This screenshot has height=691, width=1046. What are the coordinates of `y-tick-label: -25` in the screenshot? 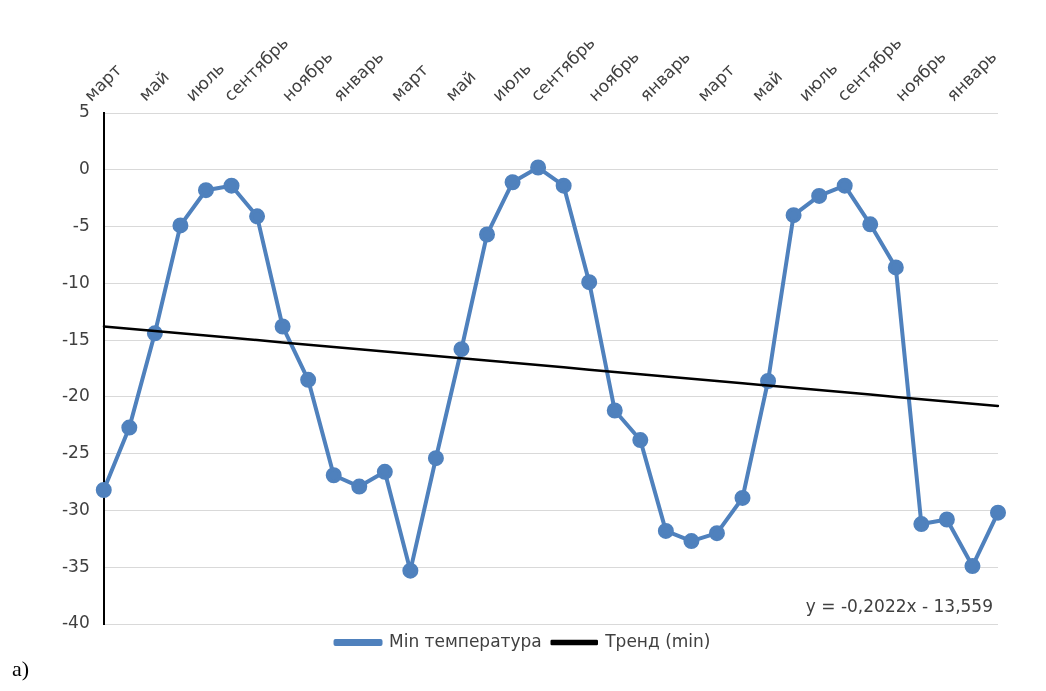 It's located at (75, 452).